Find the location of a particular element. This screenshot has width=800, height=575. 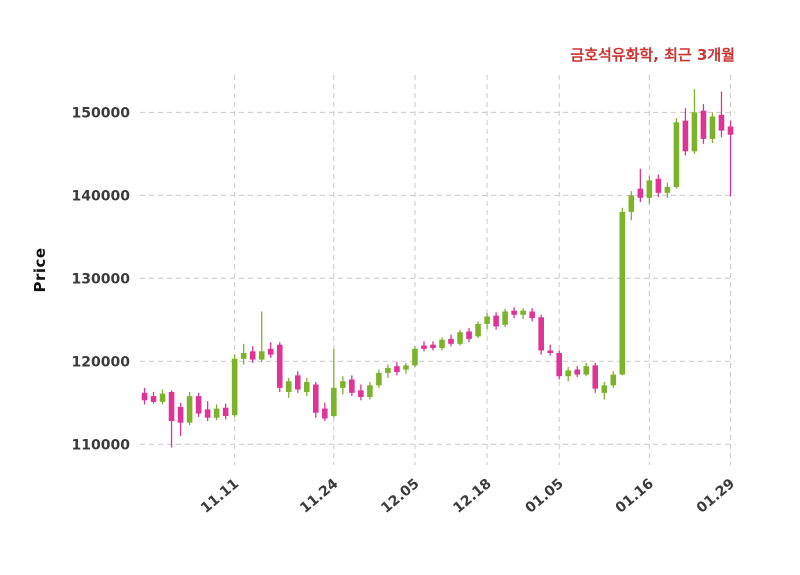

x-tick-label: 11.11 is located at coordinates (220, 496).